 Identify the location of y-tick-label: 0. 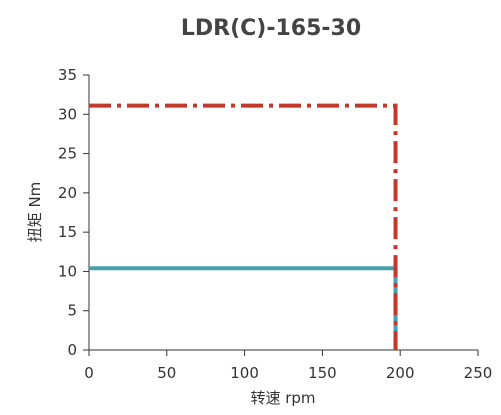
(72, 350).